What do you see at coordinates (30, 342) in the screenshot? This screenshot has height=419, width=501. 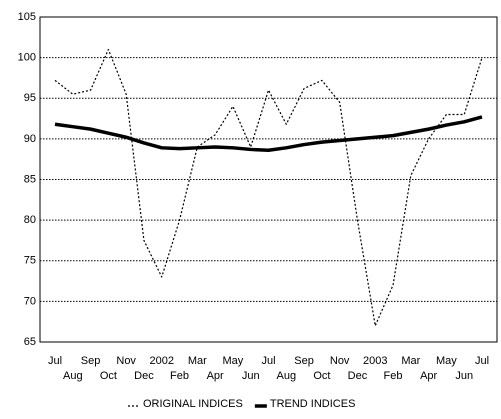 I see `y-tick-label: 65` at bounding box center [30, 342].